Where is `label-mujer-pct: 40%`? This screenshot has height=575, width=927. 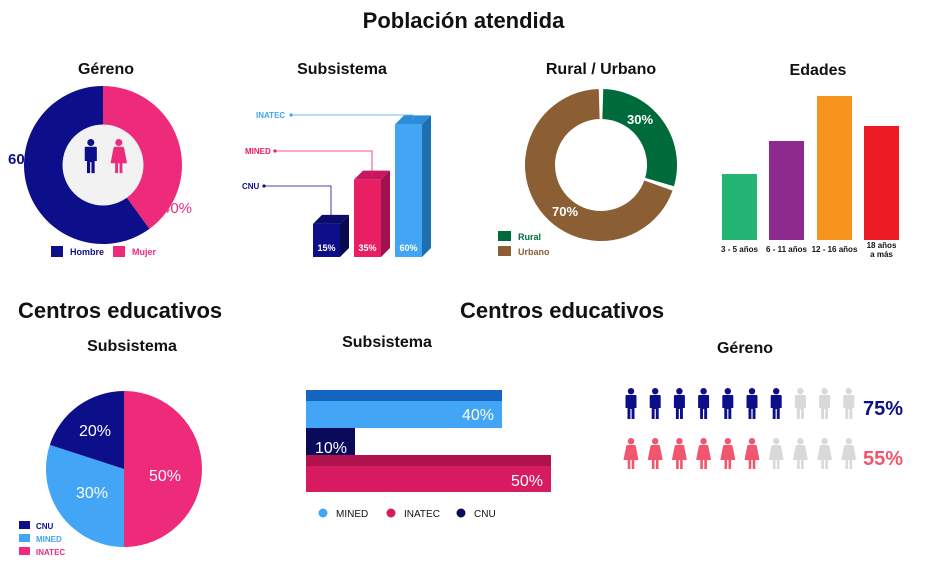 label-mujer-pct: 40% is located at coordinates (177, 208).